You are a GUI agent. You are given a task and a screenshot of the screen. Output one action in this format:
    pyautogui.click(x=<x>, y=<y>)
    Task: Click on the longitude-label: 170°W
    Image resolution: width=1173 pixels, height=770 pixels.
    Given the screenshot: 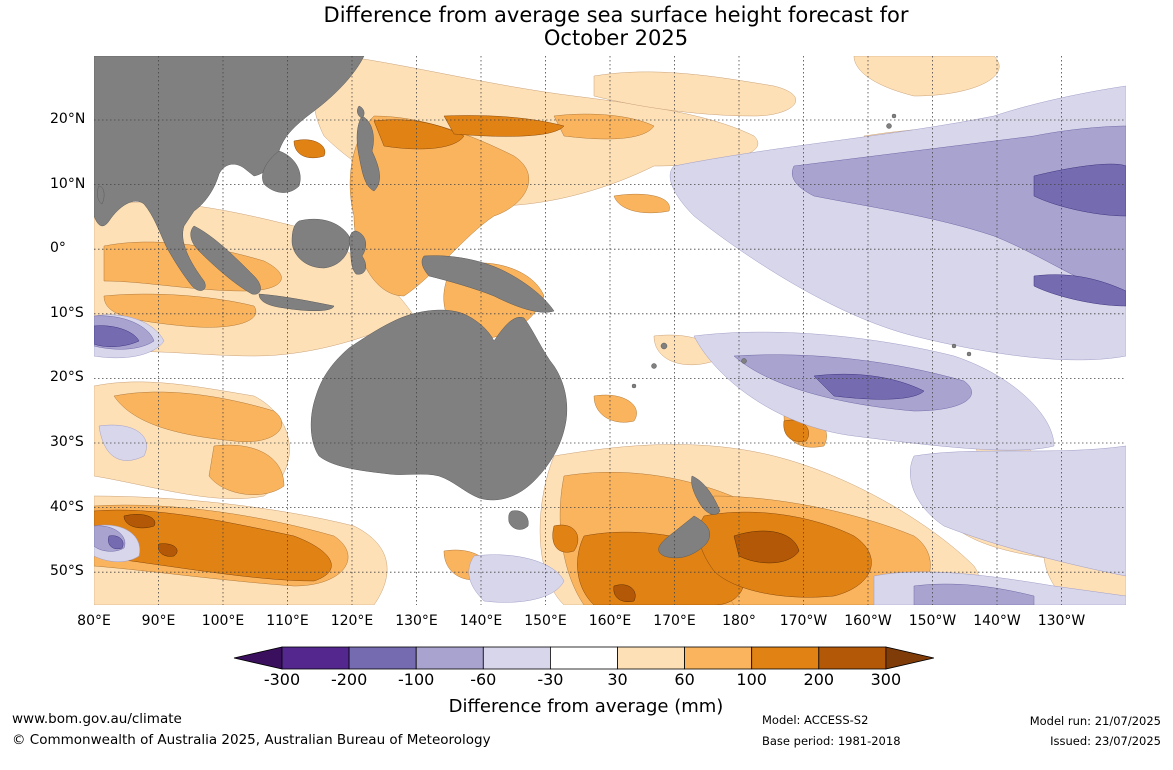 What is the action you would take?
    pyautogui.click(x=803, y=621)
    